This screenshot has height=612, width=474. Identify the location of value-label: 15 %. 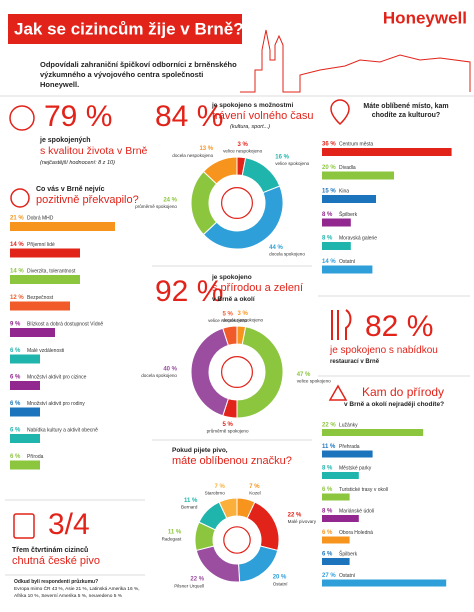
(329, 192).